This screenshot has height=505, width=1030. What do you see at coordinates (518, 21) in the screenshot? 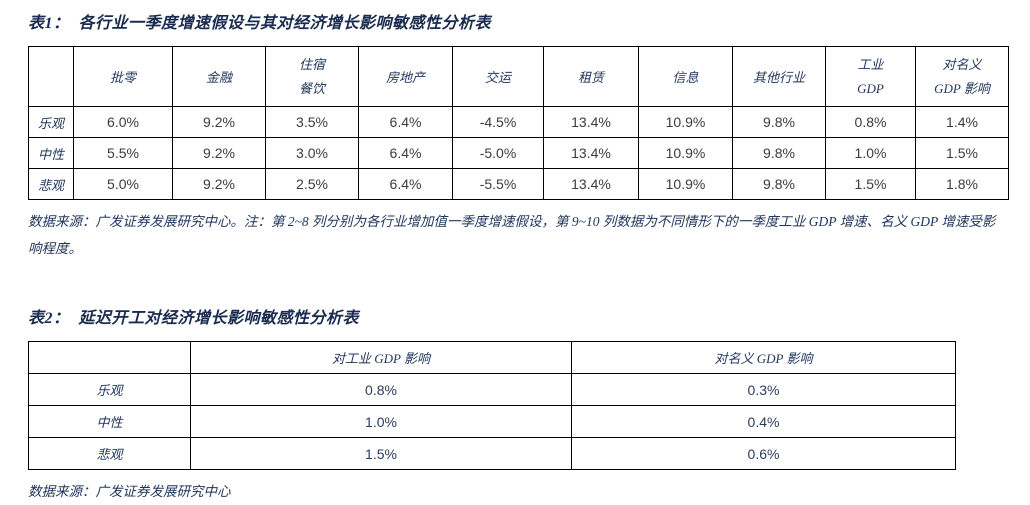
I see `table1-title: 表1： 各行业一季度增速假设与其对经济增长影响敏感性分析表` at bounding box center [518, 21].